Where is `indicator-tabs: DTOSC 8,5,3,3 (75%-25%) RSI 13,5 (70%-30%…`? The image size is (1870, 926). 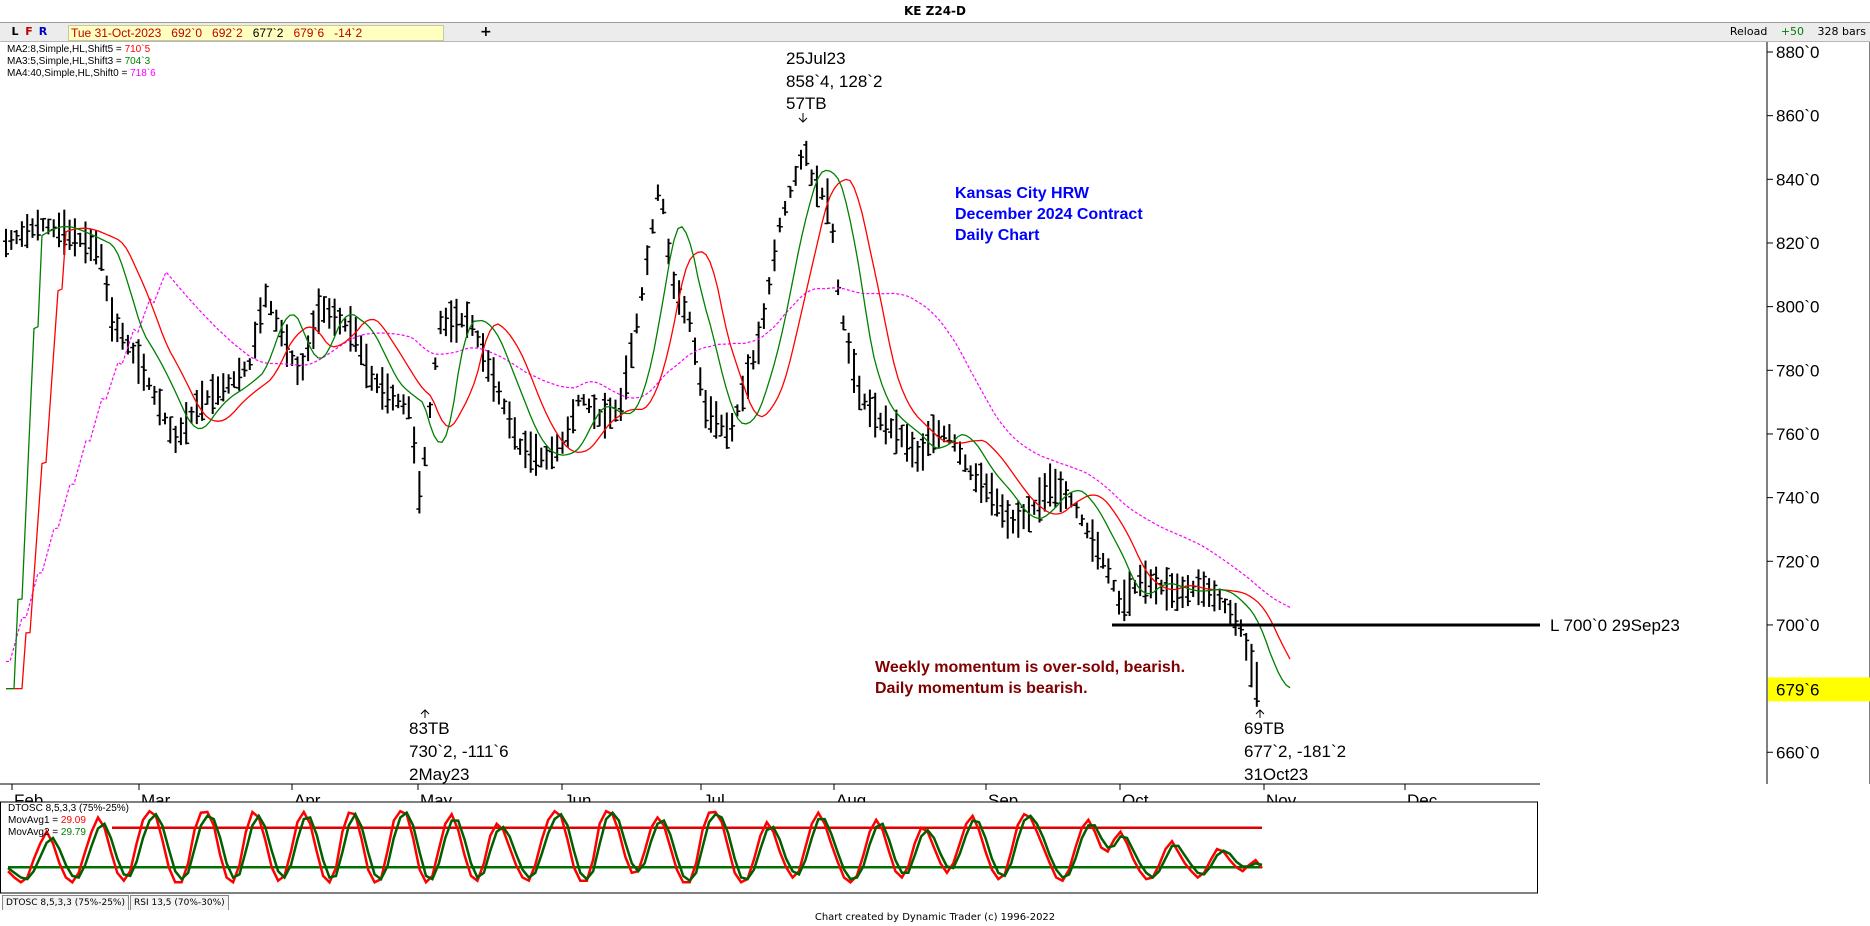
indicator-tabs: DTOSC 8,5,3,3 (75%-25%) RSI 13,5 (70%-30%… is located at coordinates (116, 903).